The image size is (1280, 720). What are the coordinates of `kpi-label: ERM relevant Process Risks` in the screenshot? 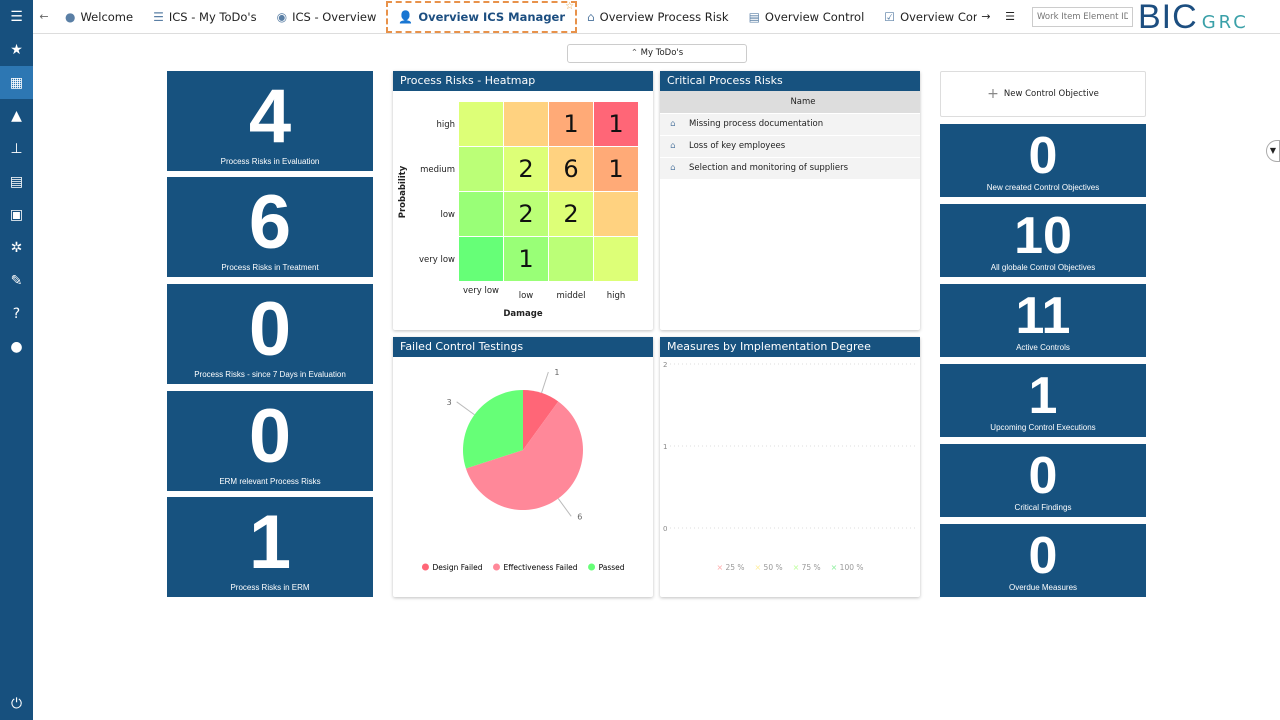 It's located at (270, 481).